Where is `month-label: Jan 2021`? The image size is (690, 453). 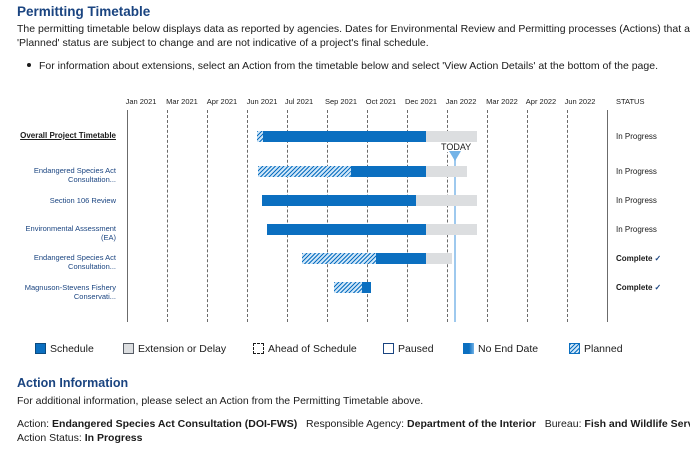
month-label: Jan 2021 is located at coordinates (141, 101).